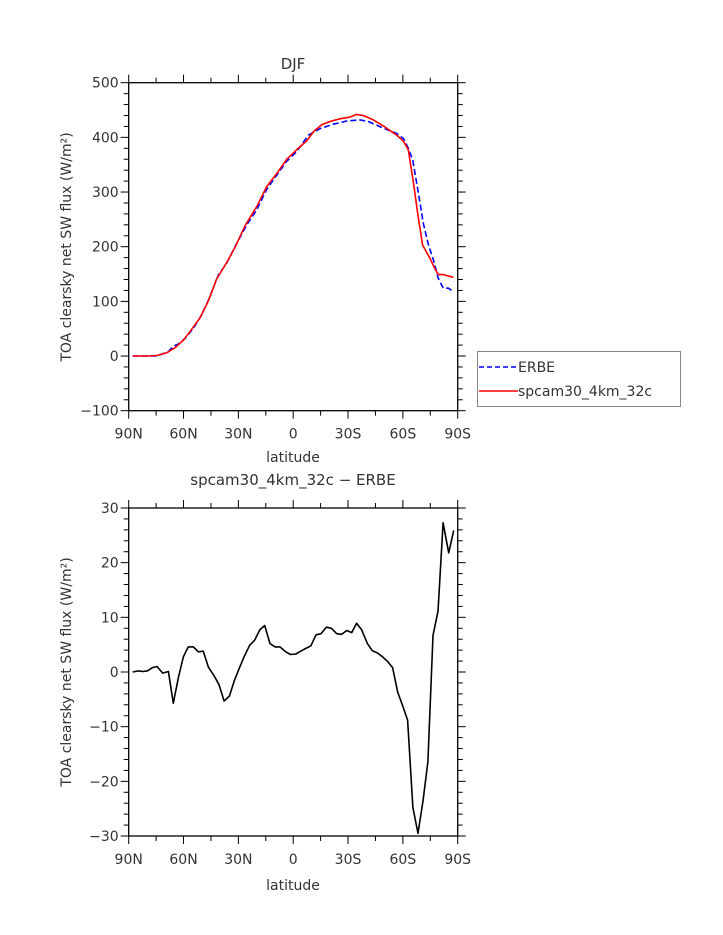  I want to click on bottom-y-axis-label: TOA clearsky net SW flux (W/m²), so click(67, 672).